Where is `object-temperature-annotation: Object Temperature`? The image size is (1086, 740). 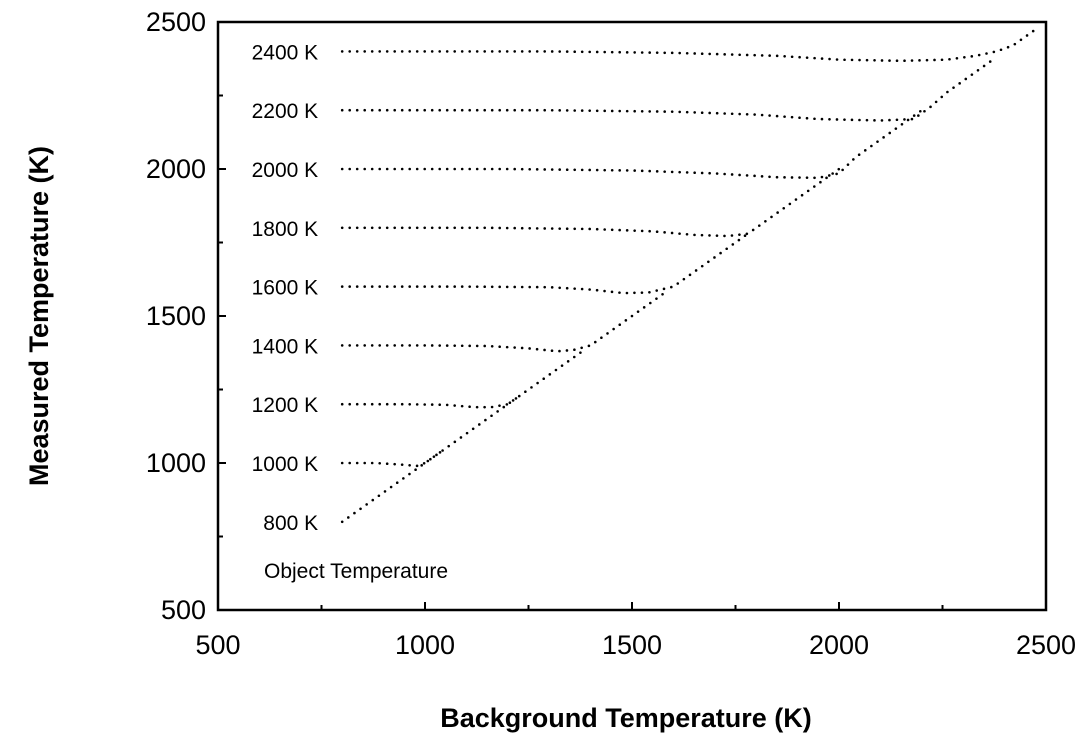 object-temperature-annotation: Object Temperature is located at coordinates (356, 571).